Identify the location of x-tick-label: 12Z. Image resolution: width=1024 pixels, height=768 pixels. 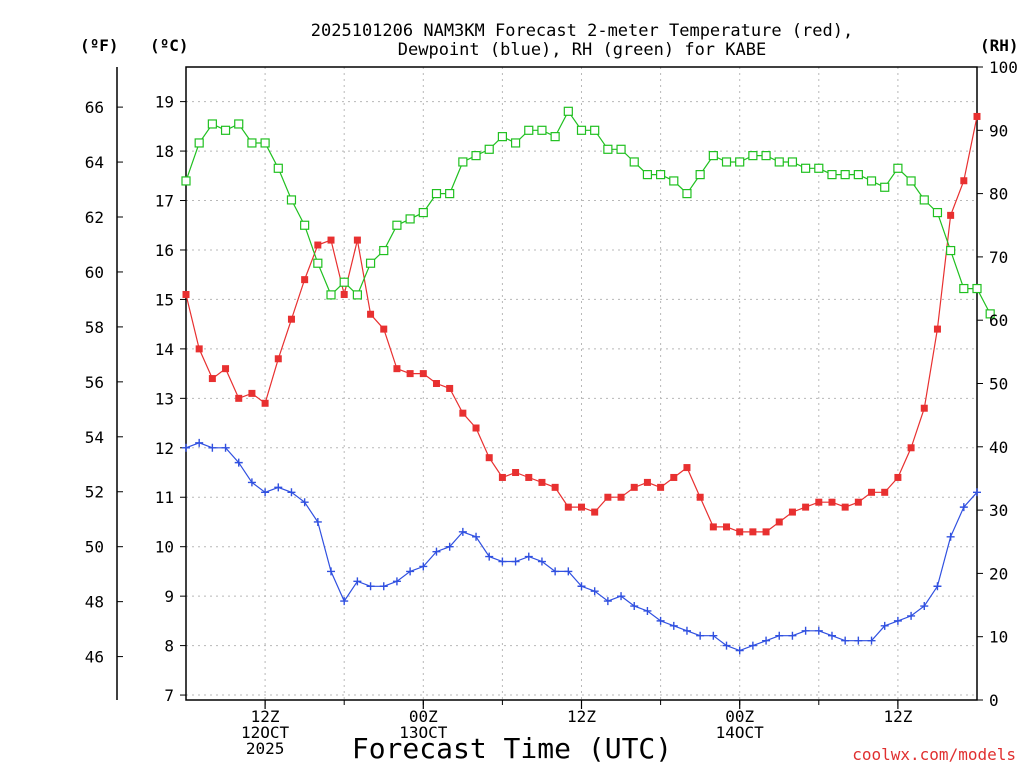
(581, 716).